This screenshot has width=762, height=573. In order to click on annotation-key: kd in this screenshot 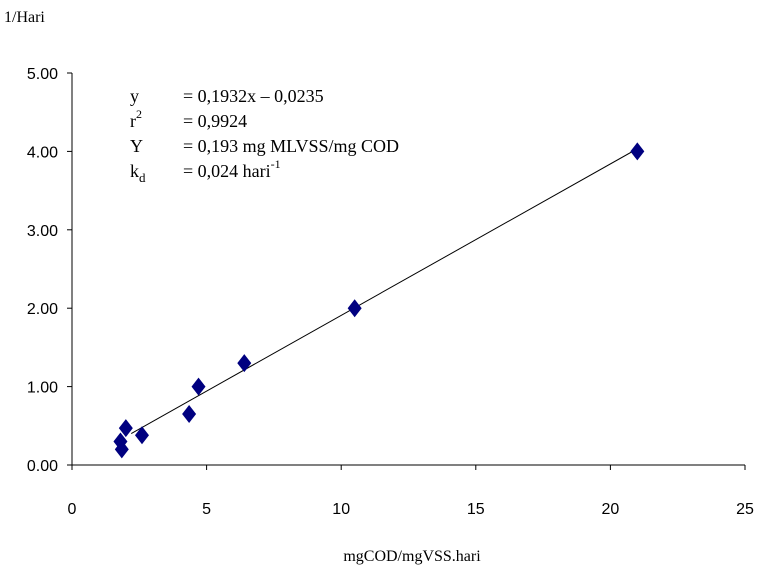, I will do `click(138, 173)`.